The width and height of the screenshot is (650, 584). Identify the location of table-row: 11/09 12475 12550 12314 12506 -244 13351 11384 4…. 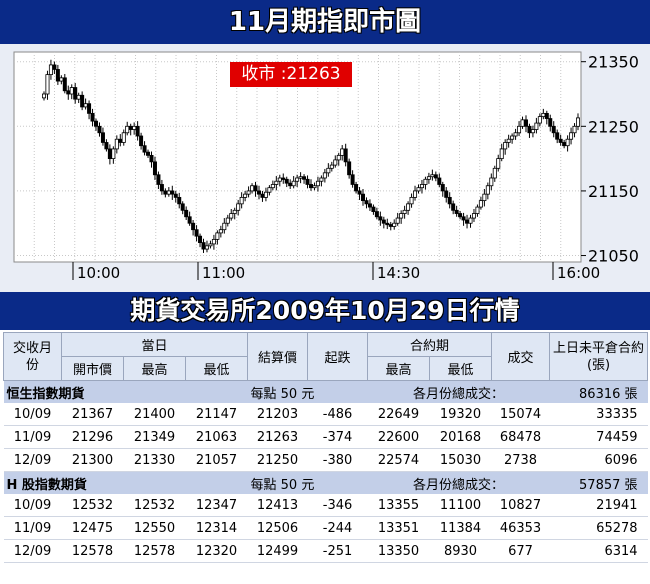
(325, 528).